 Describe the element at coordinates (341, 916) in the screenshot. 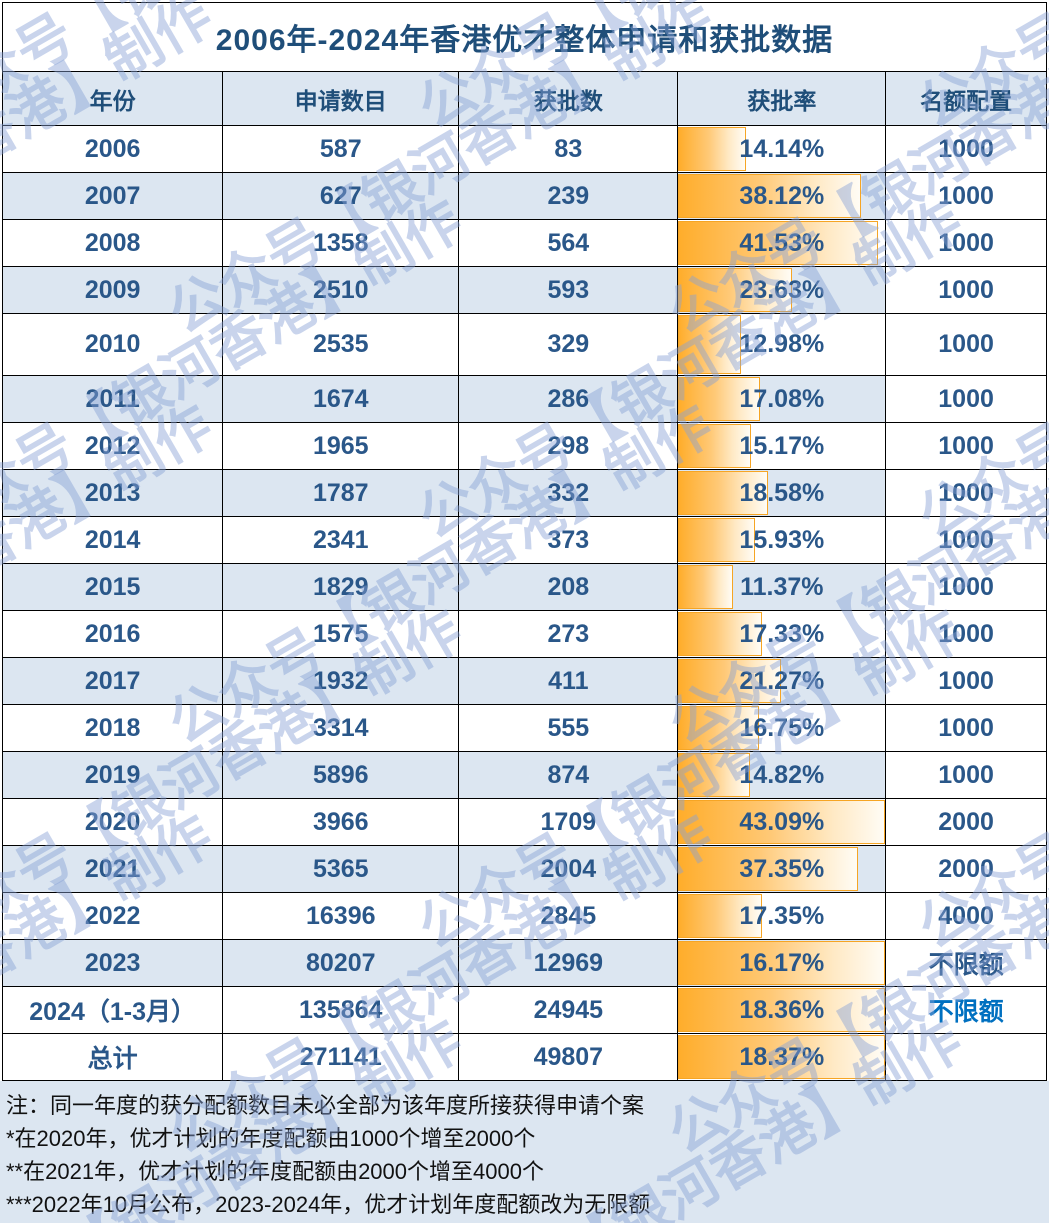

I see `applications-cell: 16396` at that location.